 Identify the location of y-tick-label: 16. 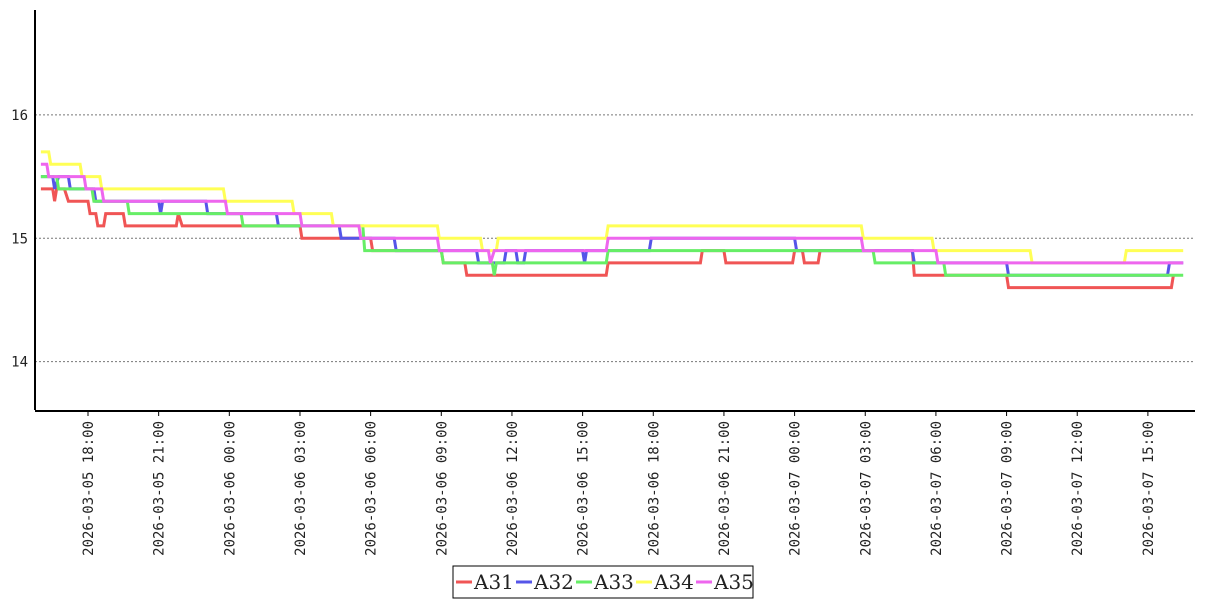
(19, 116).